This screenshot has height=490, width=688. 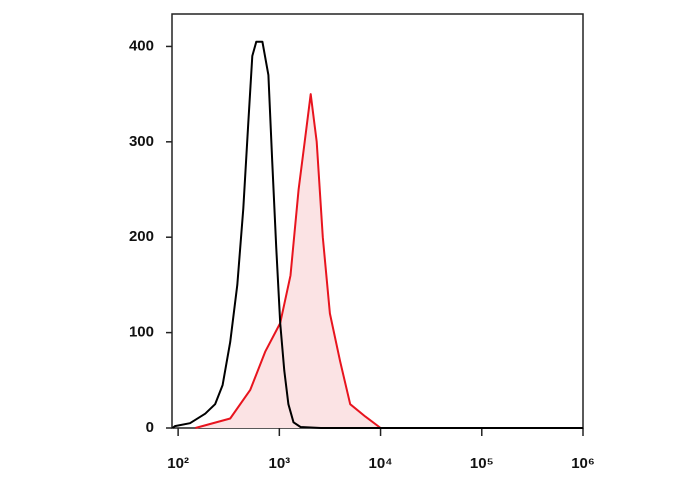 What do you see at coordinates (381, 463) in the screenshot?
I see `x-tick-label: 10⁴` at bounding box center [381, 463].